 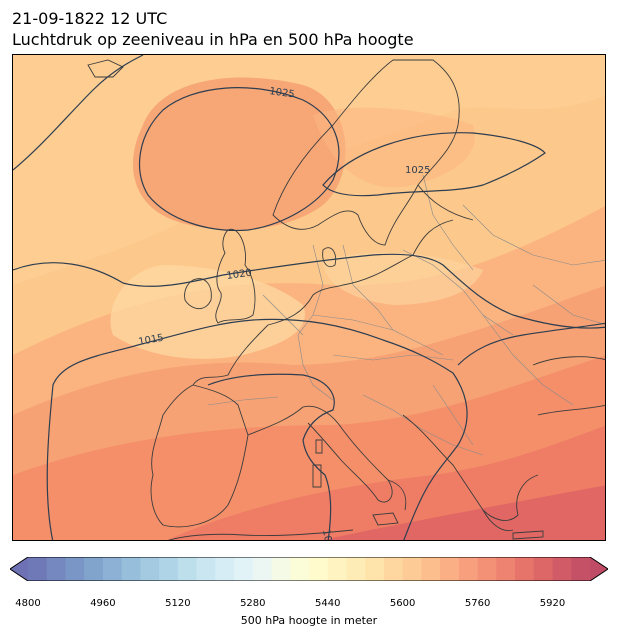 What do you see at coordinates (207, 312) in the screenshot?
I see `ridge-center` at bounding box center [207, 312].